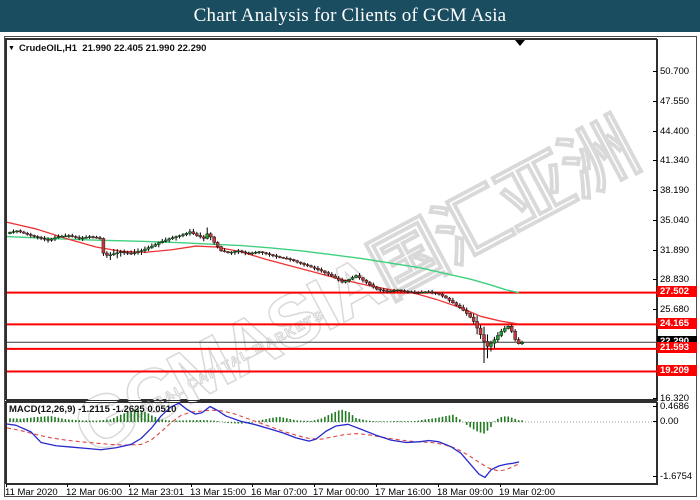 The height and width of the screenshot is (500, 700). Describe the element at coordinates (677, 292) in the screenshot. I see `level-price-tag: 27.502` at that location.